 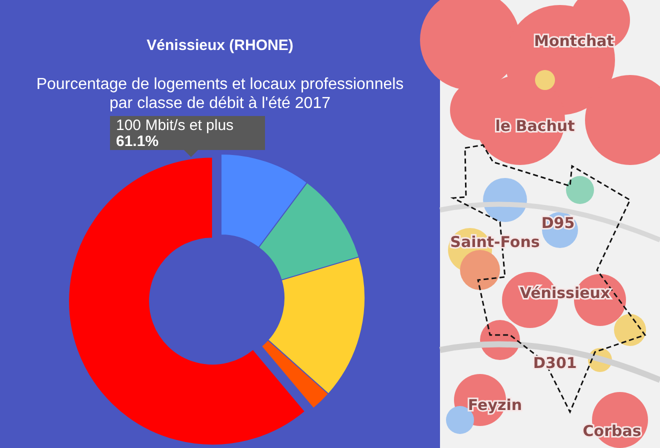 What do you see at coordinates (137, 141) in the screenshot?
I see `data-label: 61.1%` at bounding box center [137, 141].